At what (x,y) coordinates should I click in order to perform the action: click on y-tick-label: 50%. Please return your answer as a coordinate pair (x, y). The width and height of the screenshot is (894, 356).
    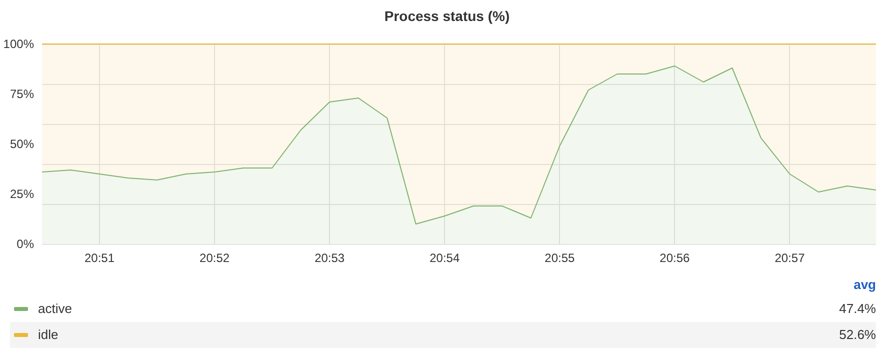
    Looking at the image, I should click on (22, 144).